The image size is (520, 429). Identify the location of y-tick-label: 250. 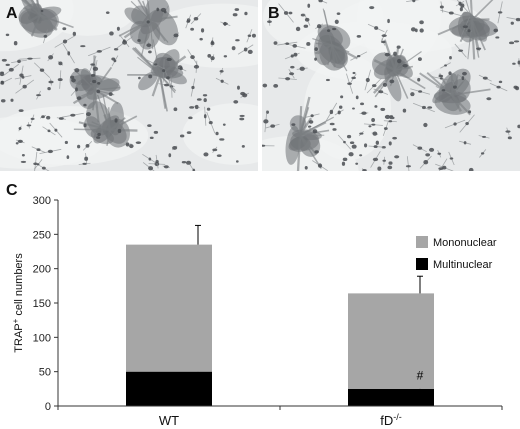
(42, 235).